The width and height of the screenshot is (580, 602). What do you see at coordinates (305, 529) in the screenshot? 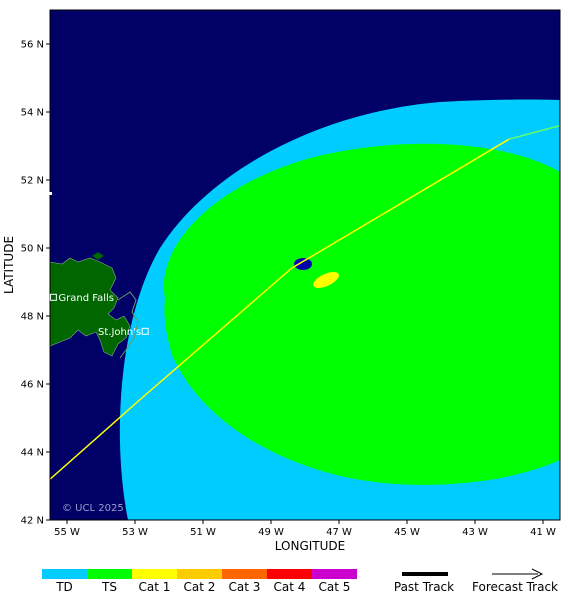
I see `longitude-ticks: 55 W 53 W 51 W 49 W 47 W 45 W 43 W 41 W` at bounding box center [305, 529].